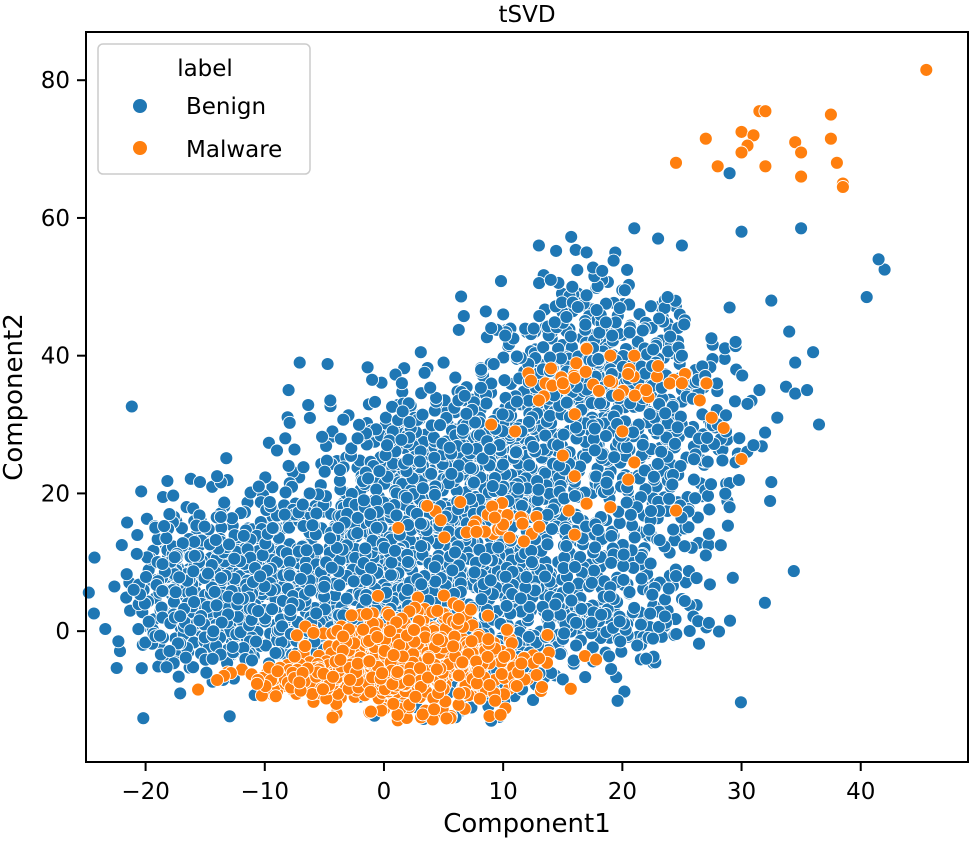  Describe the element at coordinates (622, 792) in the screenshot. I see `x-tick-label: 20` at that location.